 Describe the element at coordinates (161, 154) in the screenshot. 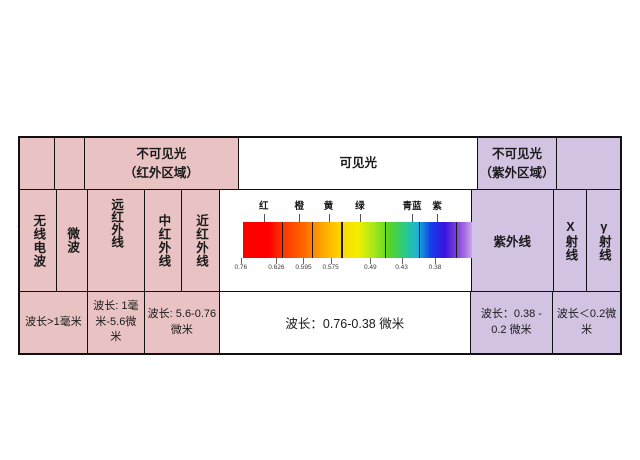

I see `category-infrared-line1: 不可见光` at that location.